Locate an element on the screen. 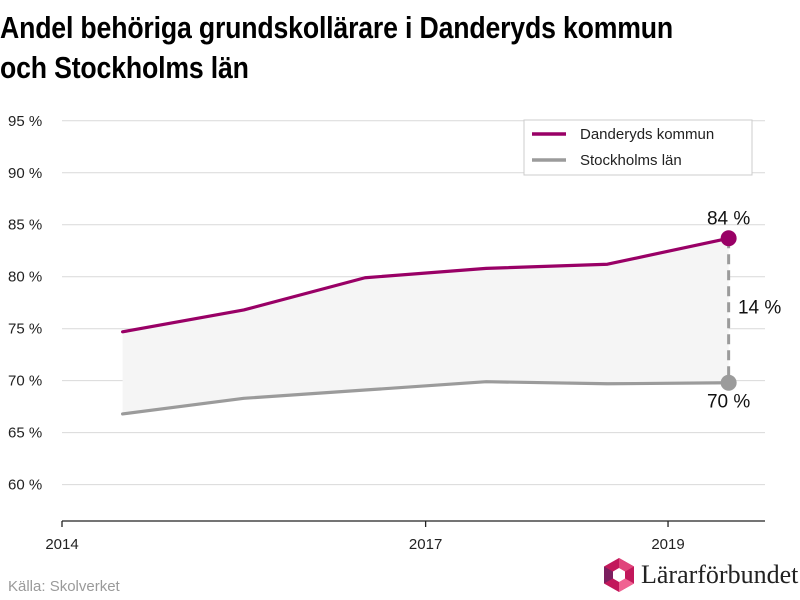  end-label-stockholm: 70 % is located at coordinates (728, 402).